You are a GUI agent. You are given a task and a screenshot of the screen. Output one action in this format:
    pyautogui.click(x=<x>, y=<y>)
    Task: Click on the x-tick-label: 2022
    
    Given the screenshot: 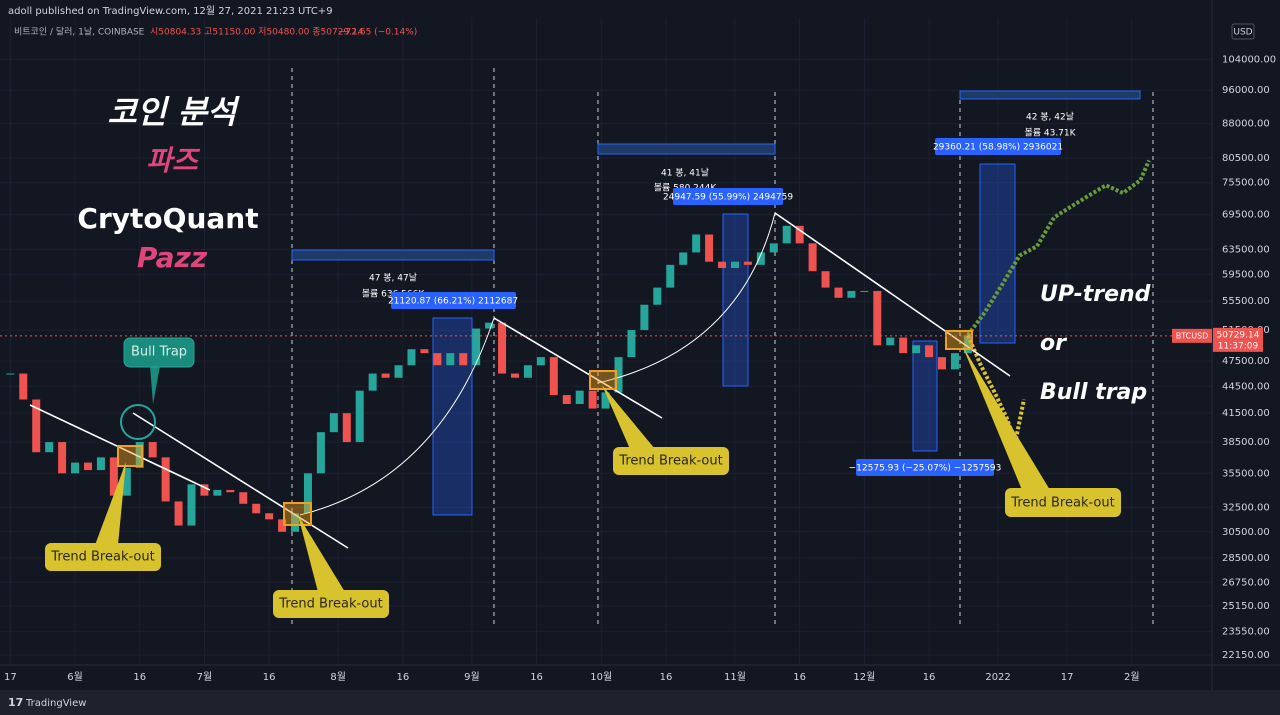 What is the action you would take?
    pyautogui.click(x=997, y=677)
    